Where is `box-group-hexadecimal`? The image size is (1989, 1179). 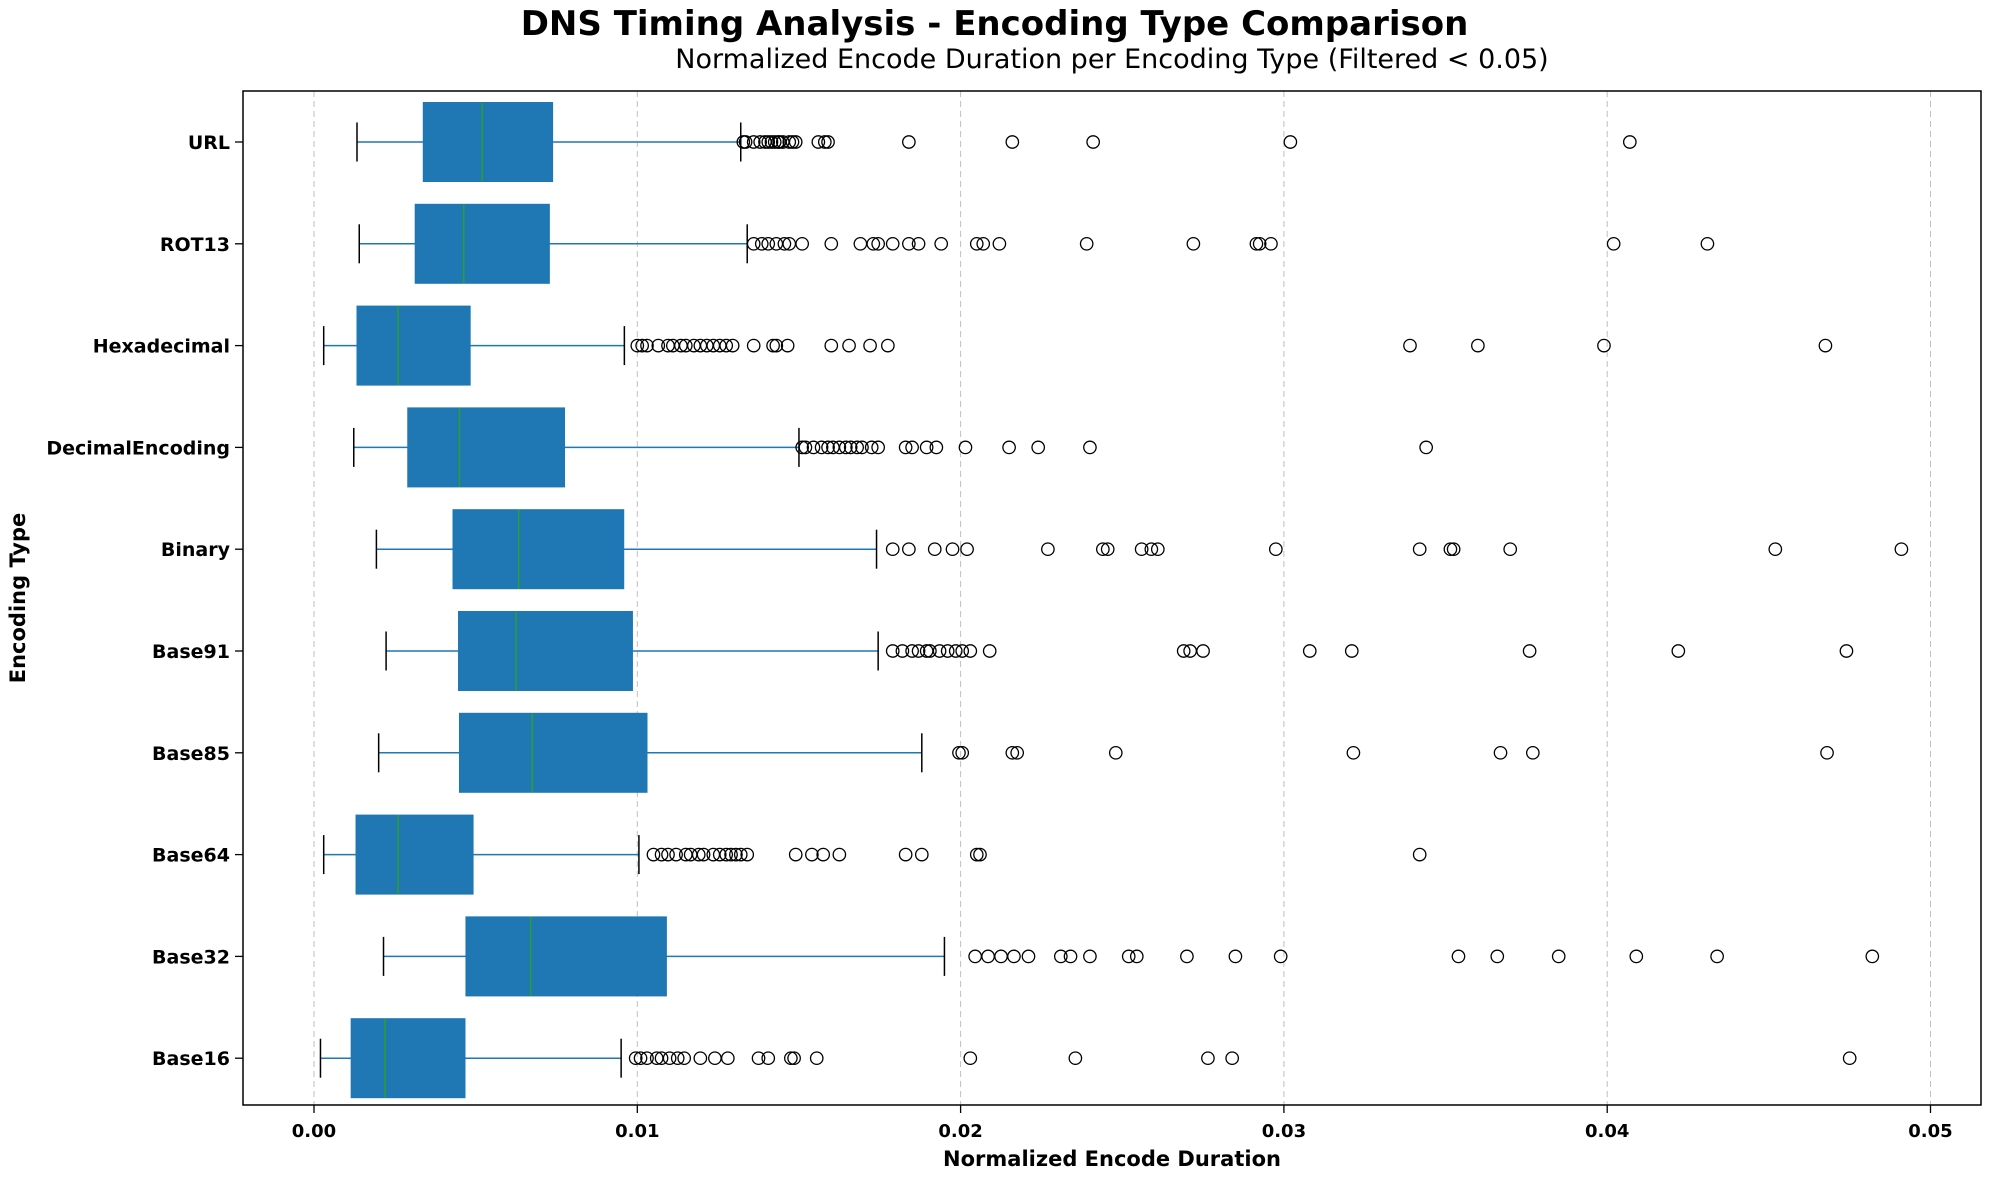 box-group-hexadecimal is located at coordinates (1077, 345).